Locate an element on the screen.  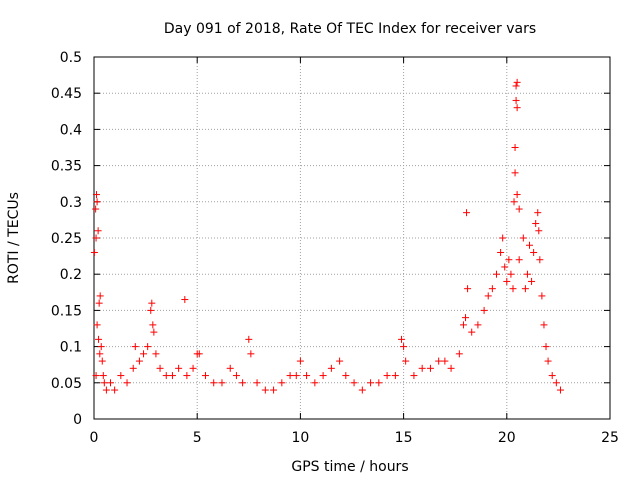
y-tick-label: 0.15 is located at coordinates (66, 311).